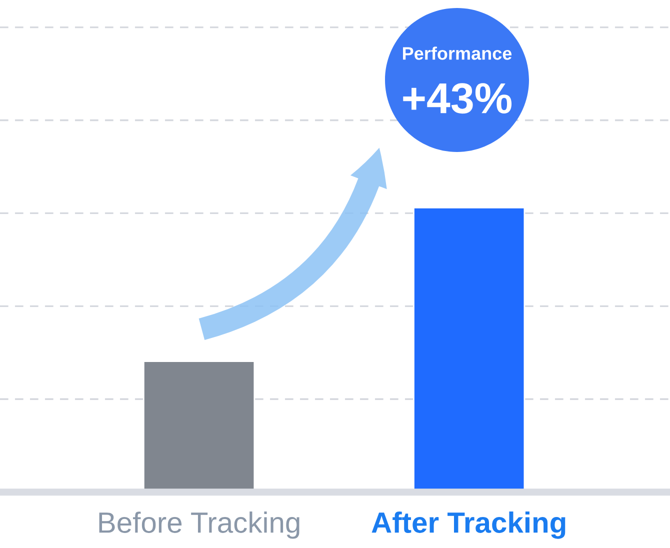  Describe the element at coordinates (457, 98) in the screenshot. I see `text: +43%` at that location.